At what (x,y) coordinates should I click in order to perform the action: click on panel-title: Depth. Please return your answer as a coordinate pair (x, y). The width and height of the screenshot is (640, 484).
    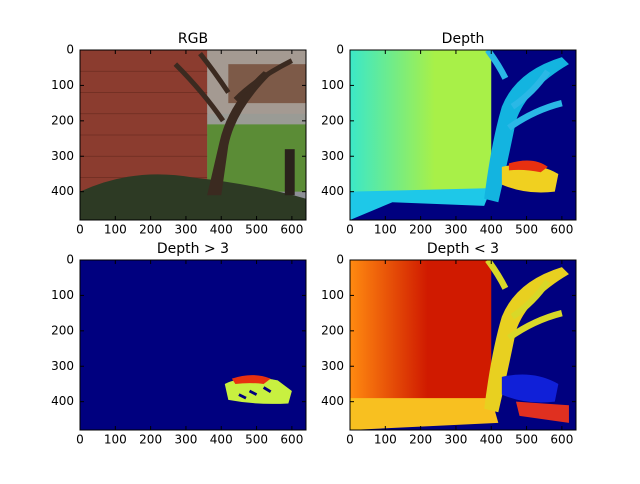
    Looking at the image, I should click on (463, 39).